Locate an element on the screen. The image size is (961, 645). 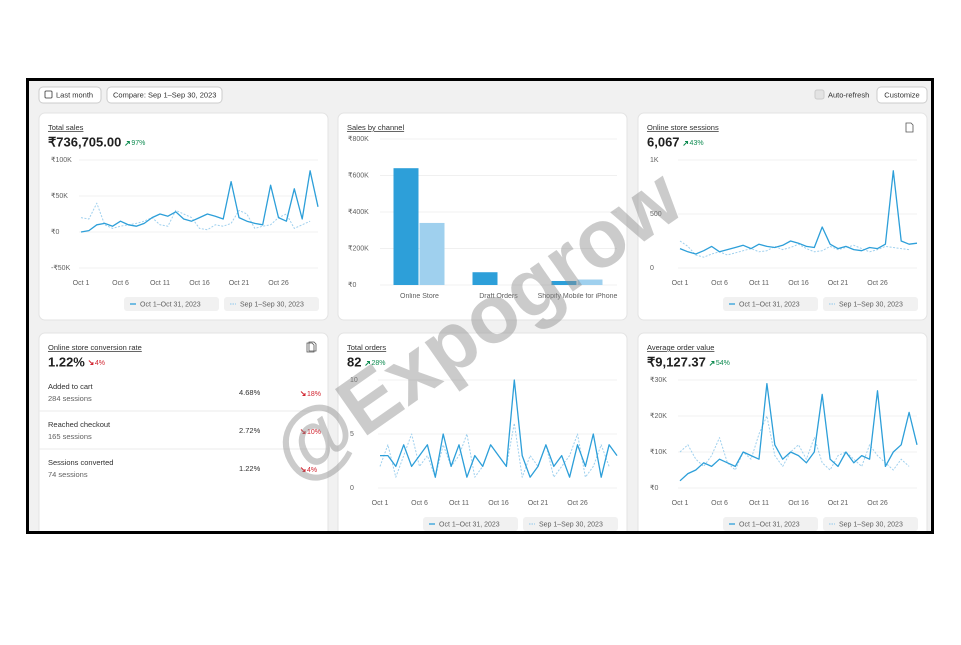
category-label: Draft Orders is located at coordinates (498, 296).